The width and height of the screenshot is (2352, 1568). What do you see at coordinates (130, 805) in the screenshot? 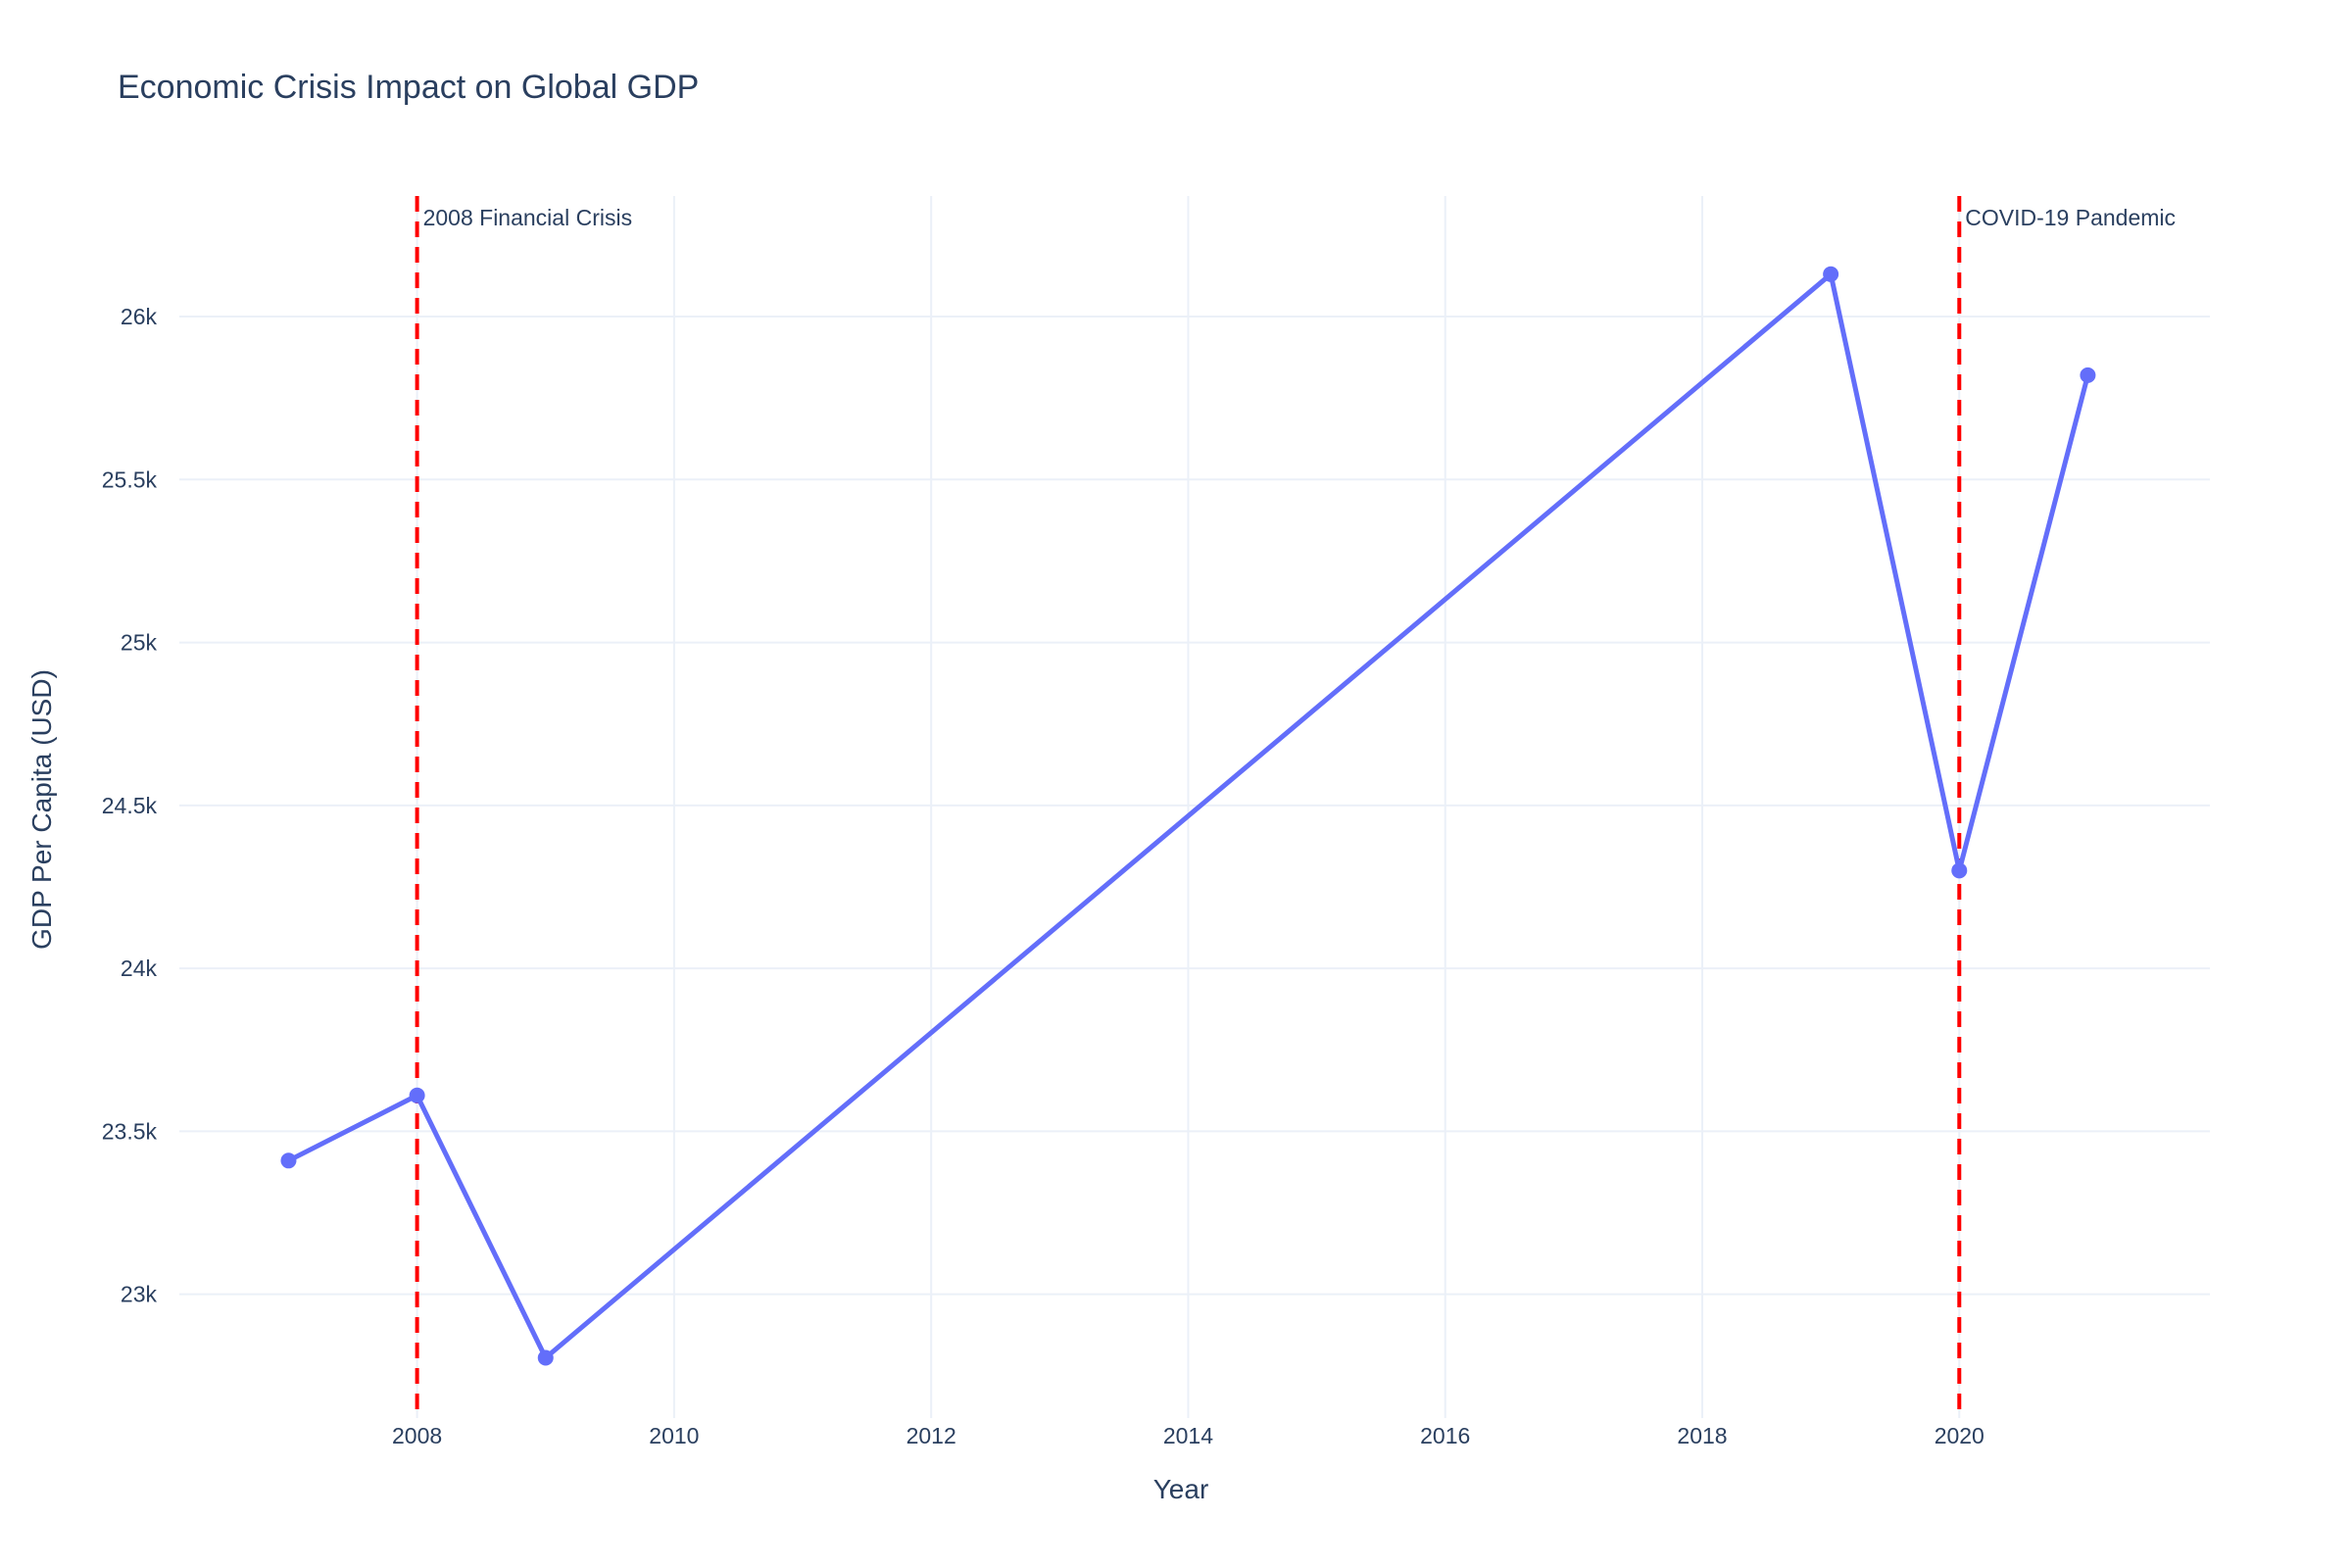
I see `y-tick-label: 24.5k` at bounding box center [130, 805].